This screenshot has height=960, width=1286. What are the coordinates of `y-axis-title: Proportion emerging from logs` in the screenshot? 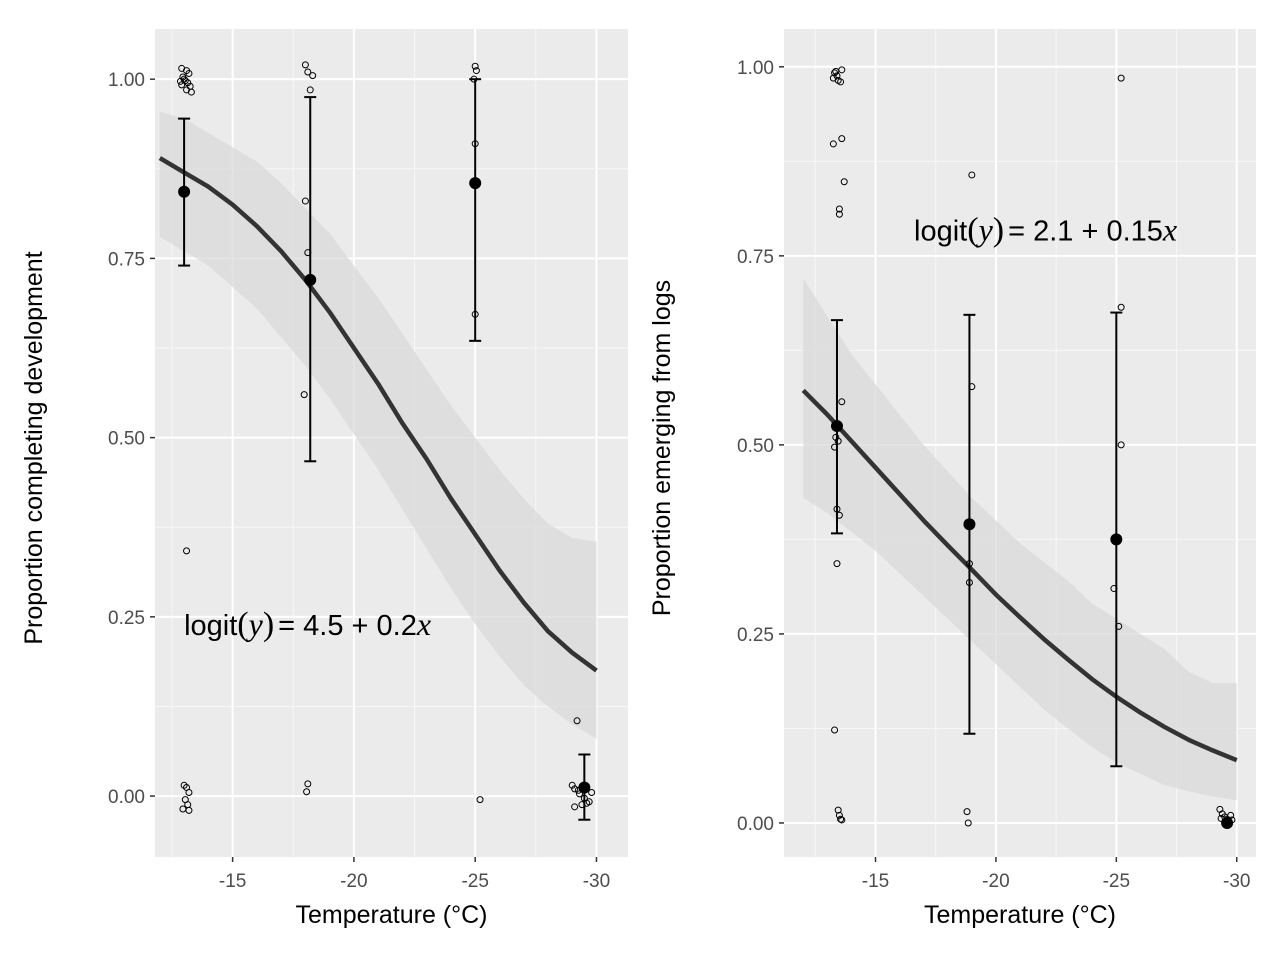 It's located at (662, 448).